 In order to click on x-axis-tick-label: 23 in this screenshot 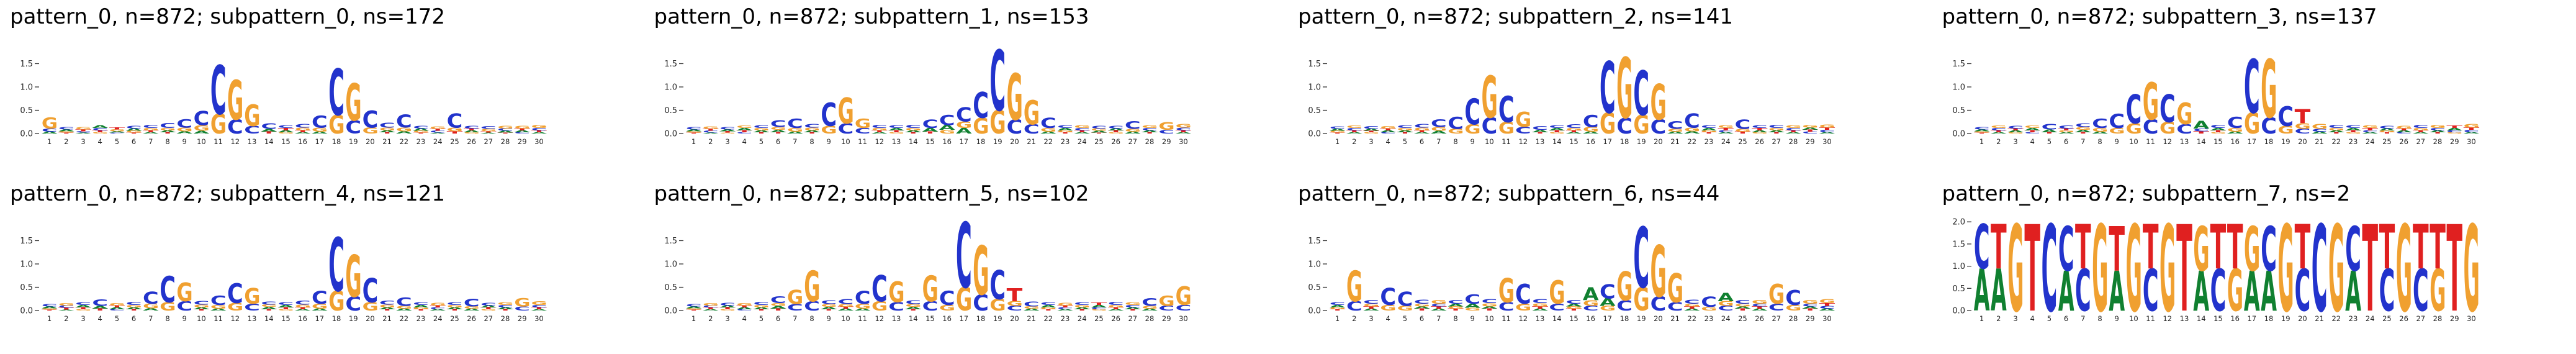, I will do `click(1709, 318)`.